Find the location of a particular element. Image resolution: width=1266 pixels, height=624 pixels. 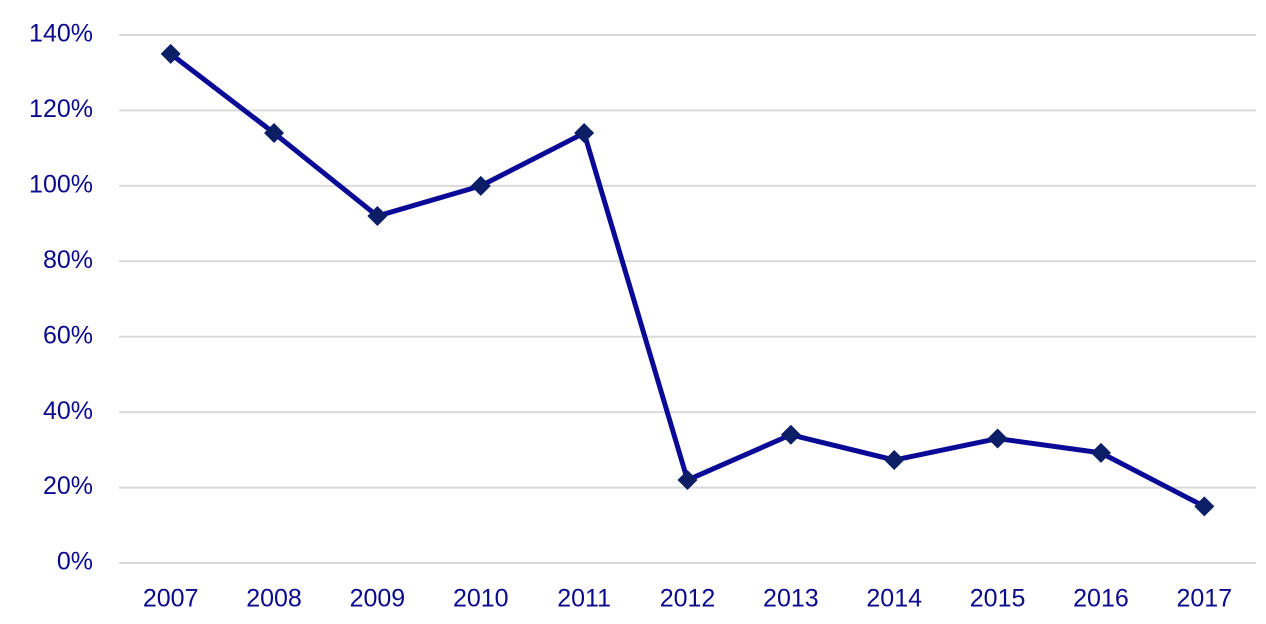

y-tick-label: 60% is located at coordinates (68, 335).